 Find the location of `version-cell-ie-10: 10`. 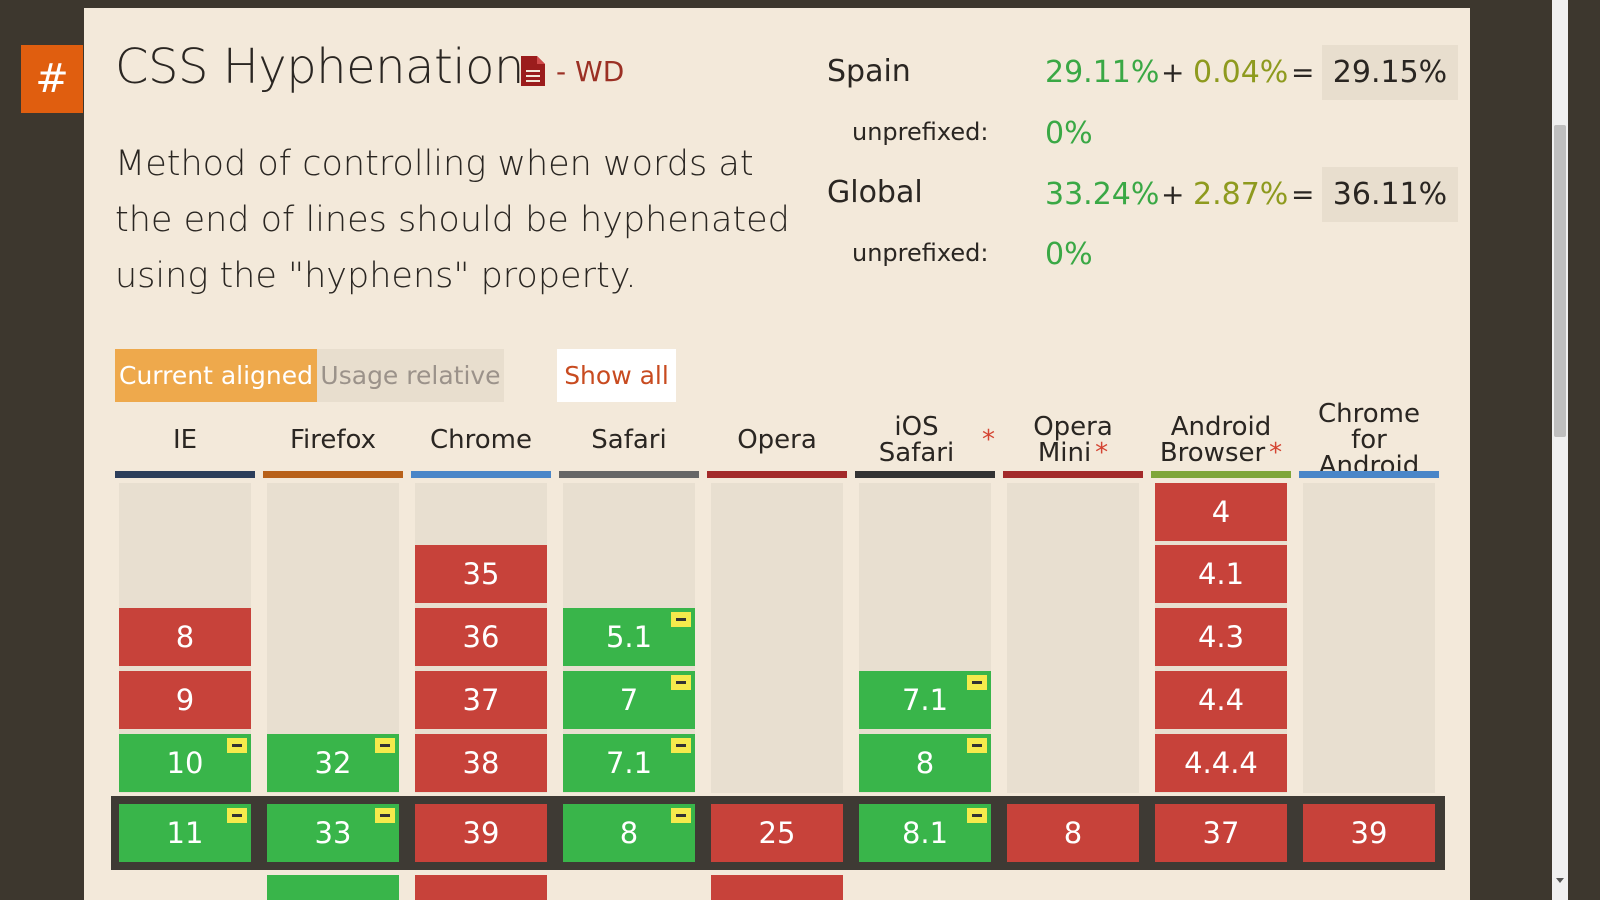

version-cell-ie-10: 10 is located at coordinates (185, 763).